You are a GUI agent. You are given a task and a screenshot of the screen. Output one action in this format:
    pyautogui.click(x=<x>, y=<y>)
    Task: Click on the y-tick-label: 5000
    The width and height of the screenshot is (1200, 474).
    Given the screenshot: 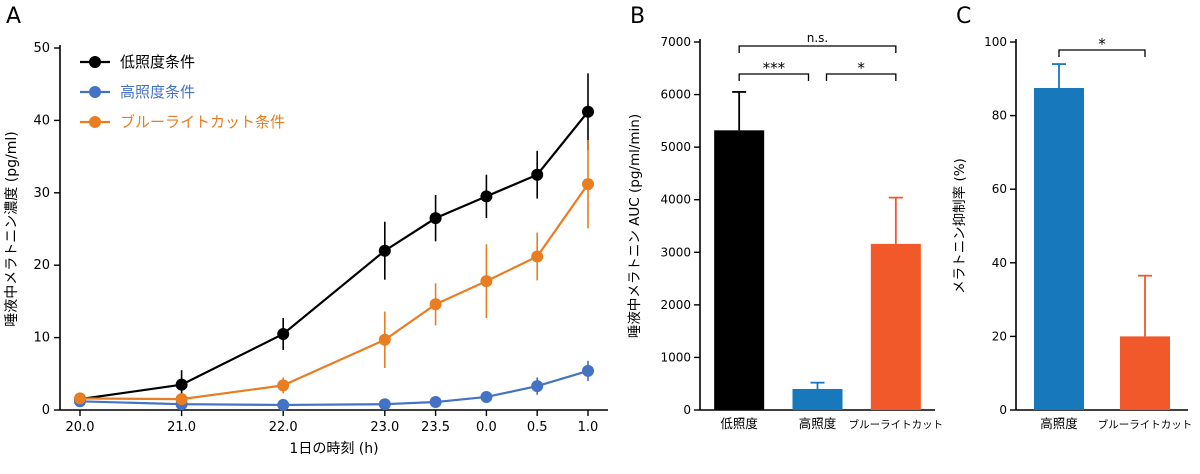 What is the action you would take?
    pyautogui.click(x=675, y=147)
    